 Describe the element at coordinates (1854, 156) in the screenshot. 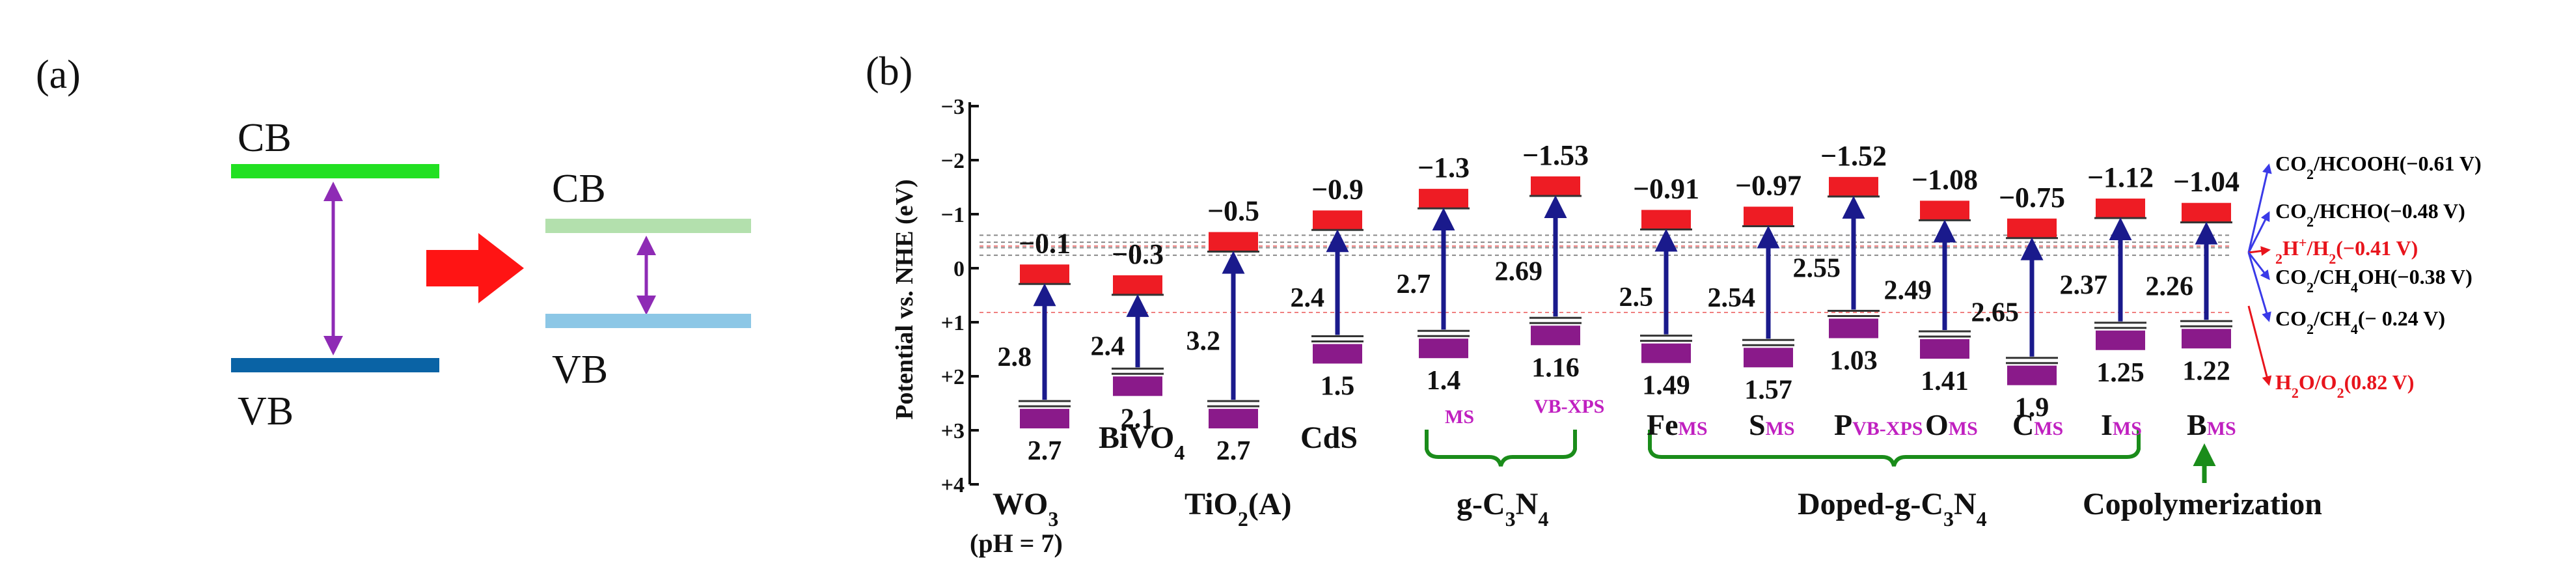

I see `cb-value-label: −1.52` at that location.